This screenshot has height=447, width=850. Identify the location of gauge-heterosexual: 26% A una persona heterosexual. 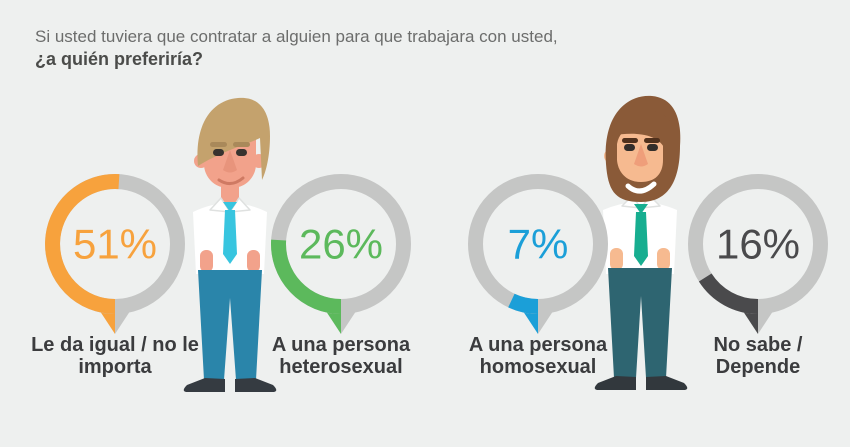
(341, 303).